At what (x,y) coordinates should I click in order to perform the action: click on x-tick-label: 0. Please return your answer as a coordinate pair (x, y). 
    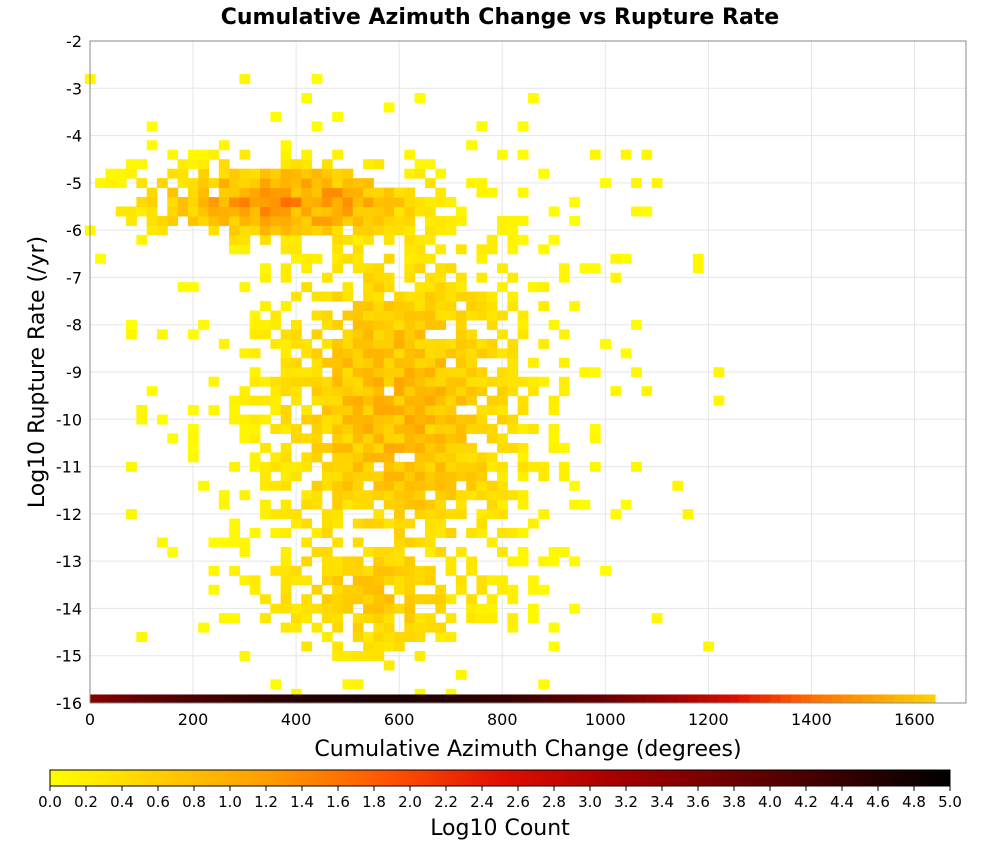
    Looking at the image, I should click on (90, 719).